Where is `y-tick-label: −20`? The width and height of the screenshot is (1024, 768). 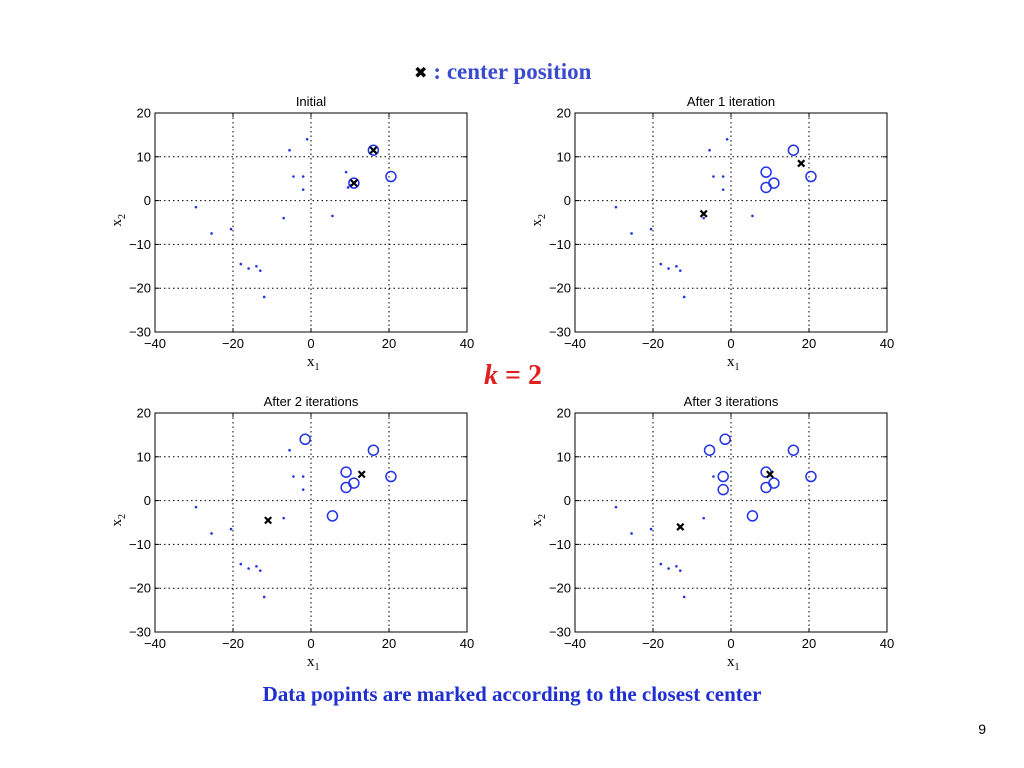 y-tick-label: −20 is located at coordinates (560, 288).